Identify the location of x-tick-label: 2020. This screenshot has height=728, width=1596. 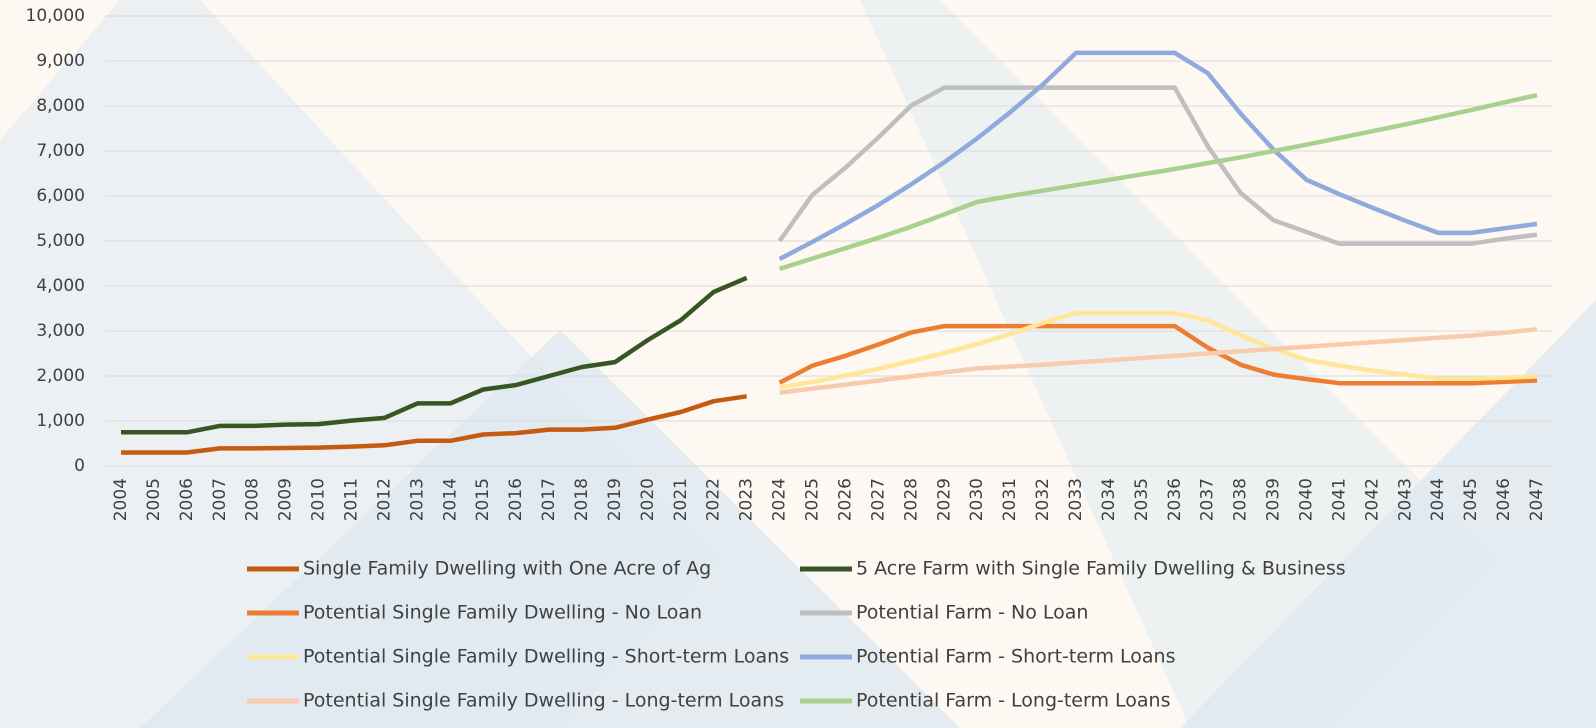
(648, 499).